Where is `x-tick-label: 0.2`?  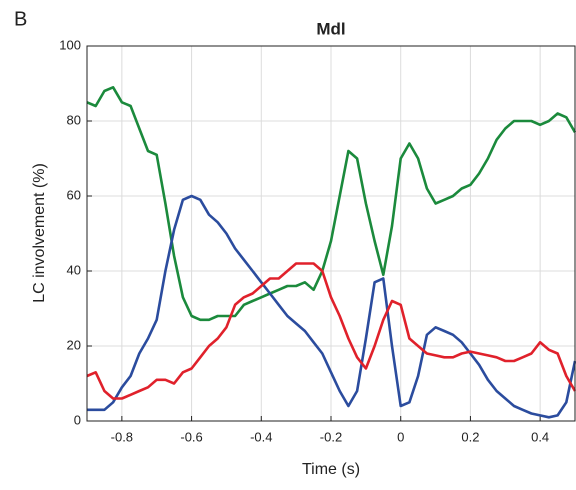 x-tick-label: 0.2 is located at coordinates (470, 436).